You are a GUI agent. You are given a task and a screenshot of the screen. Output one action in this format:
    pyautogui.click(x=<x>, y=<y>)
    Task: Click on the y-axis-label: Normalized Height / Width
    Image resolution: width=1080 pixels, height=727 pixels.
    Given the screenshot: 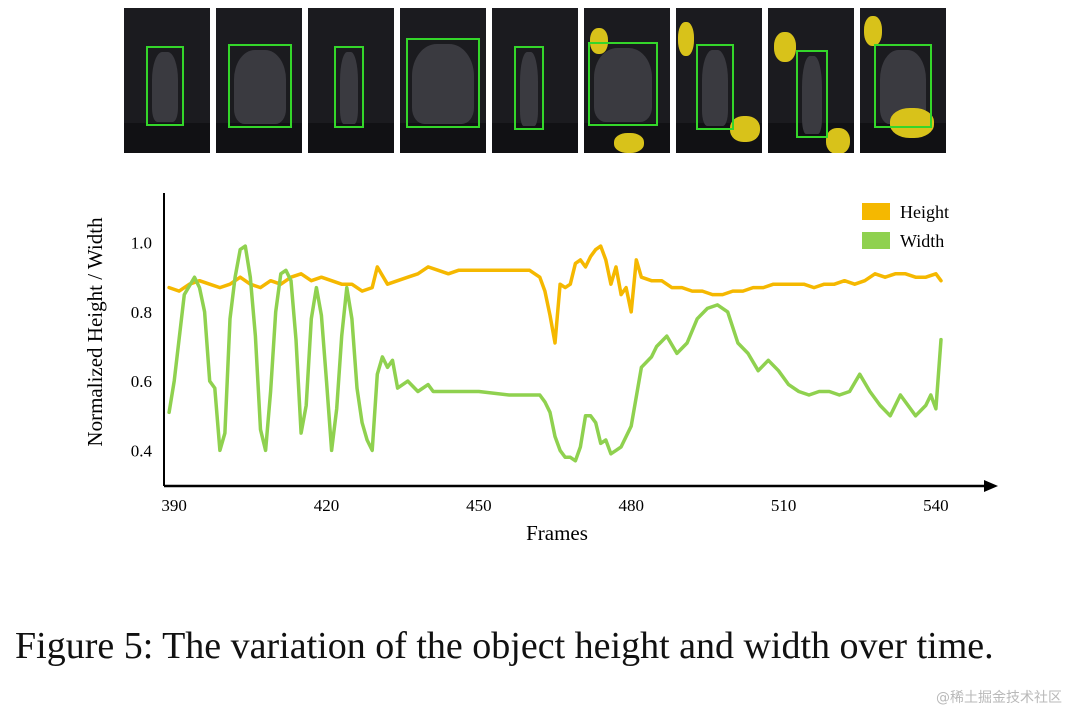 What is the action you would take?
    pyautogui.click(x=95, y=332)
    